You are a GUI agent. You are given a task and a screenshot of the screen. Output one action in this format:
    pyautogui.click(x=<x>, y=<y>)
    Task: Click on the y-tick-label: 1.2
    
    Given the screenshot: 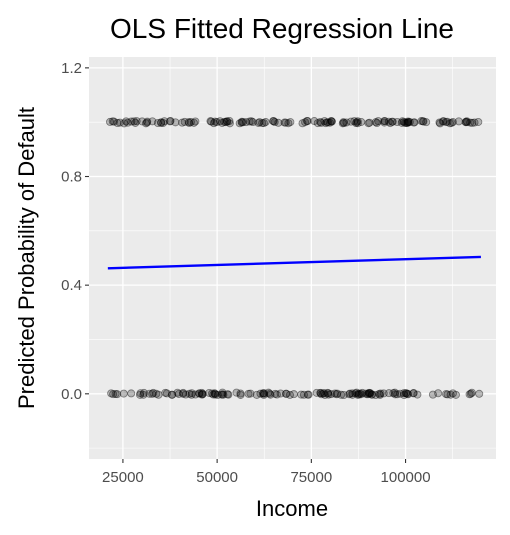 What is the action you would take?
    pyautogui.click(x=71, y=68)
    